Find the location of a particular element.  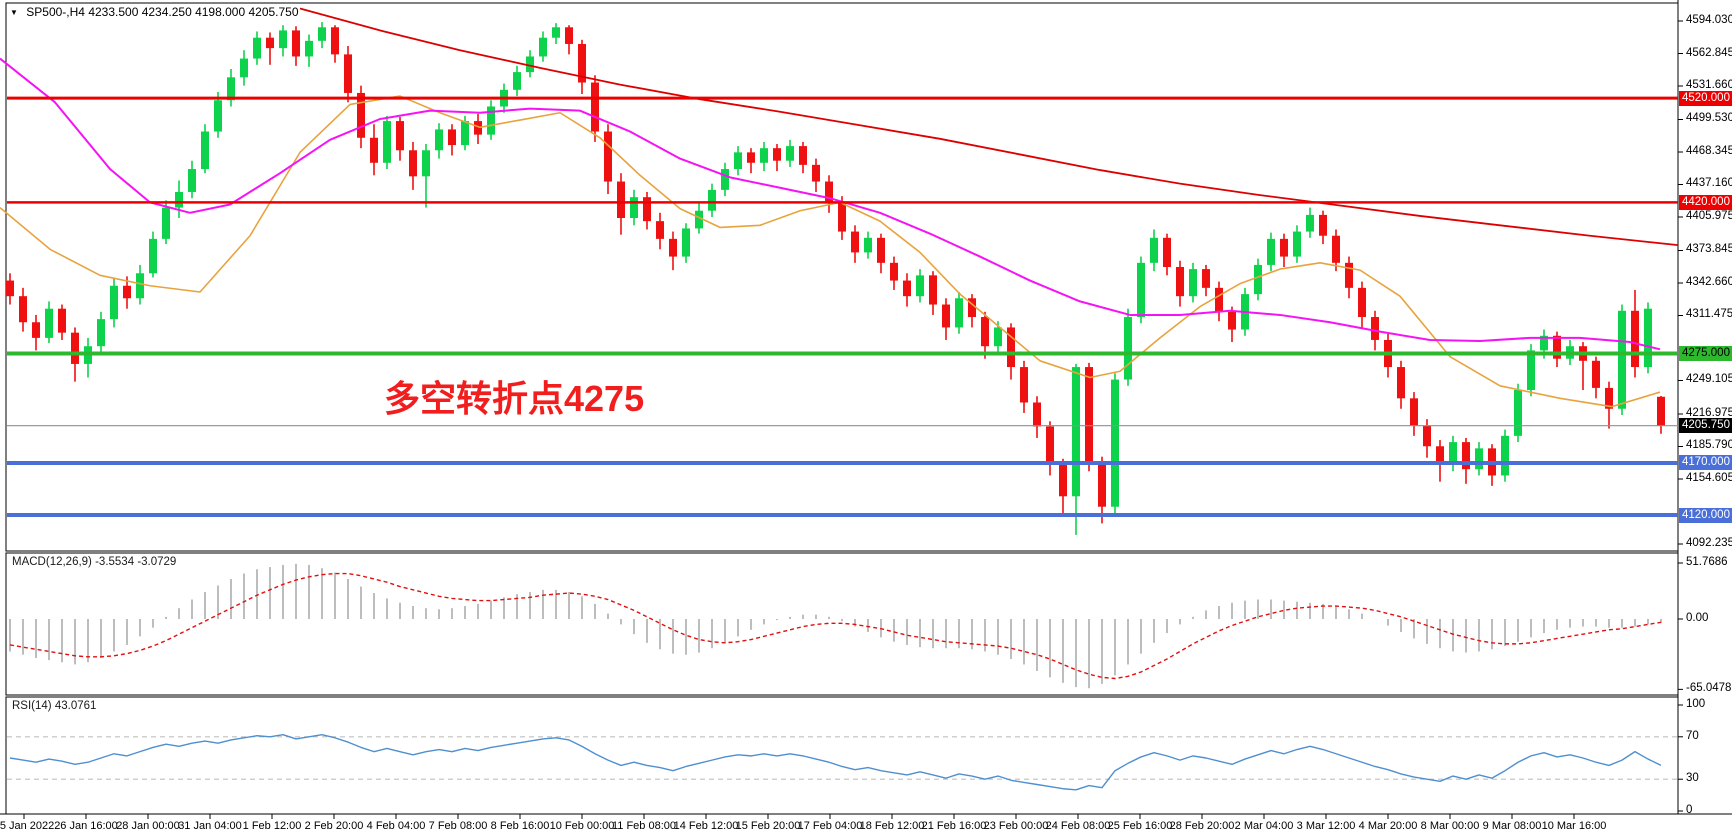

time-label: 25 Feb 16:00 is located at coordinates (1140, 826).